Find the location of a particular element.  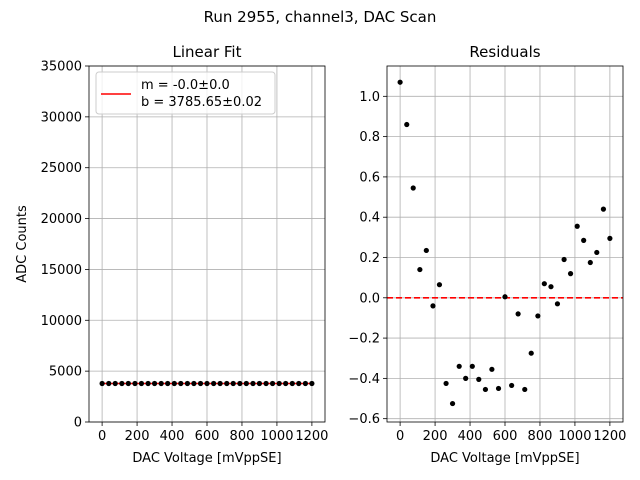

linear-fit-x-tick-label: 0 is located at coordinates (102, 436).